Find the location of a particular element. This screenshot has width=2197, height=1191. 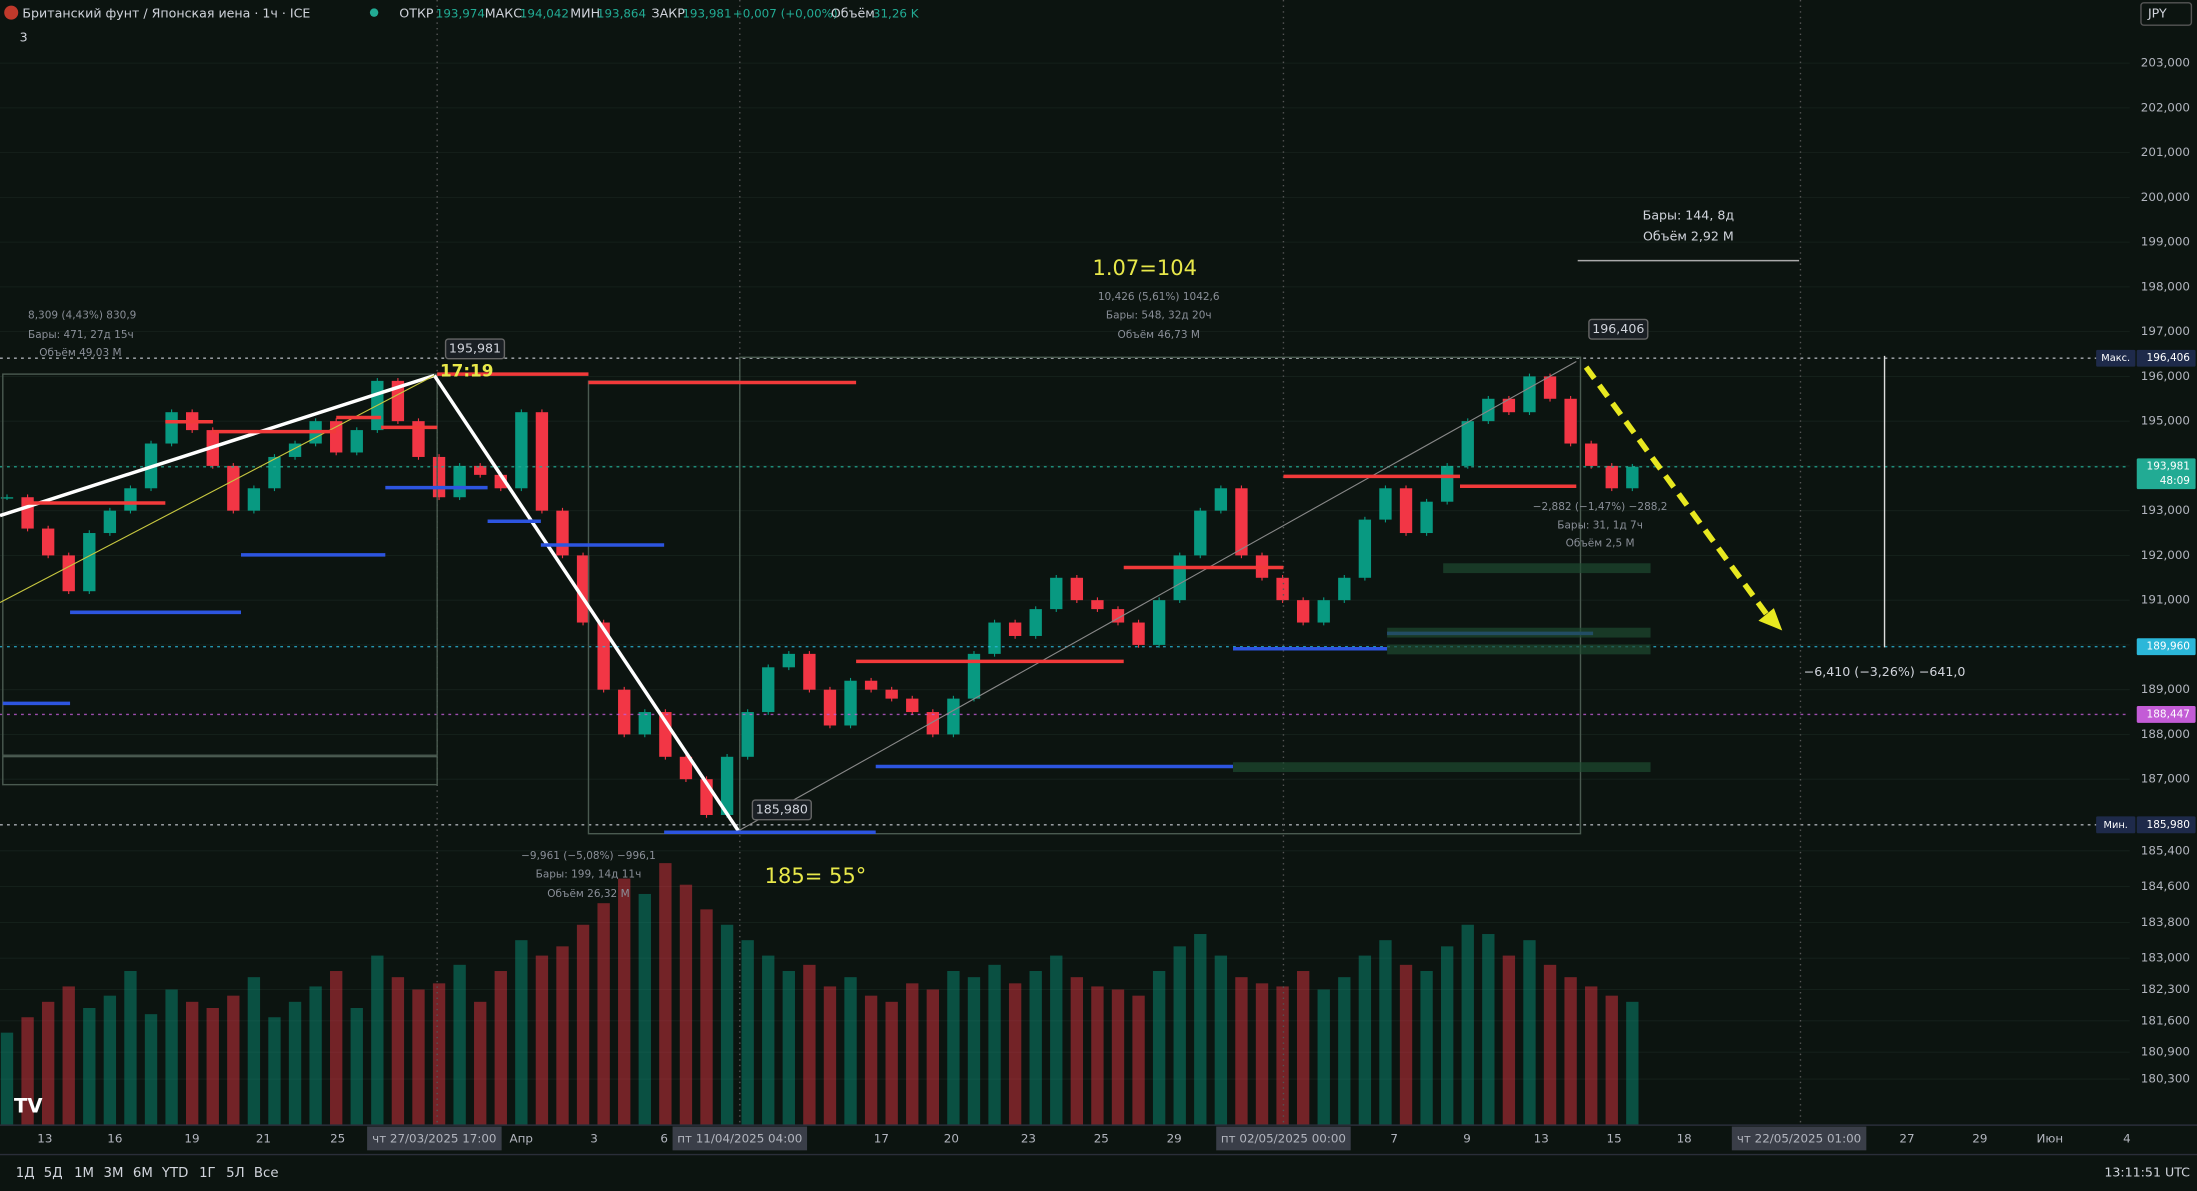

countdown: 48:09 is located at coordinates (2175, 481).